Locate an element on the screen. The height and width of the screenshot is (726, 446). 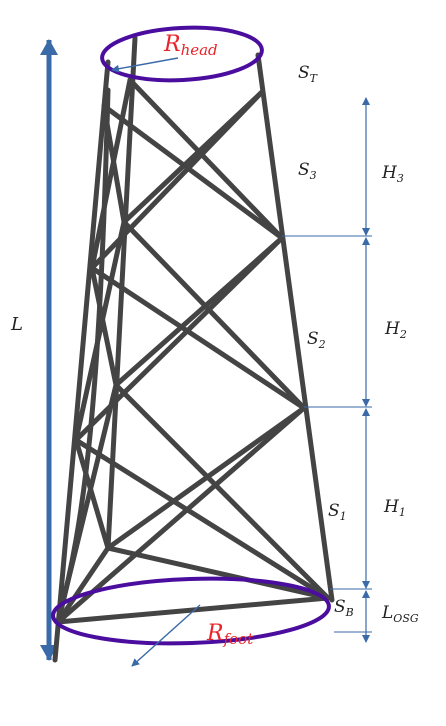
r-head-label: Rhead is located at coordinates (190, 45).